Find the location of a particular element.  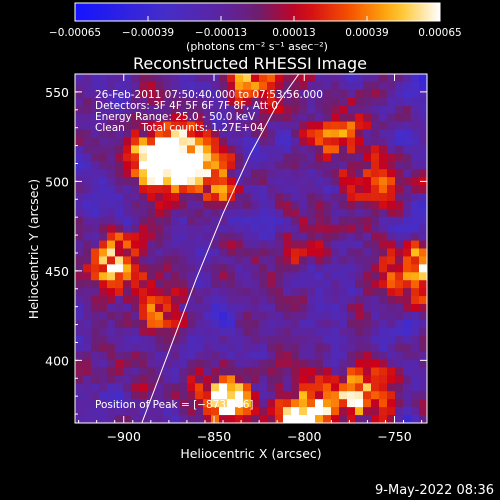

x-tick-label: −850 is located at coordinates (214, 436).